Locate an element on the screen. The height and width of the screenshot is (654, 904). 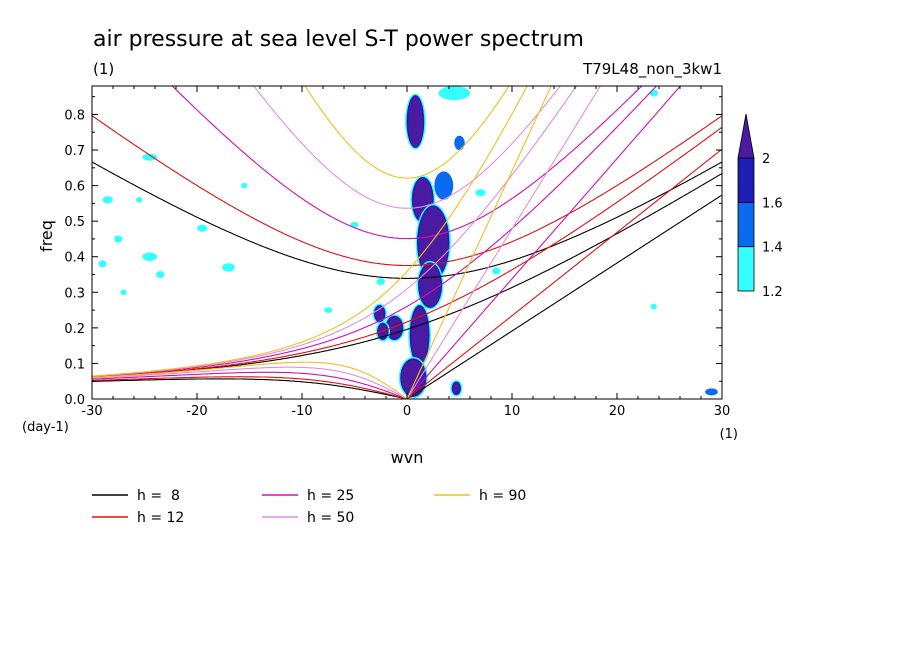
y-tick-label: 0.8 is located at coordinates (74, 115).